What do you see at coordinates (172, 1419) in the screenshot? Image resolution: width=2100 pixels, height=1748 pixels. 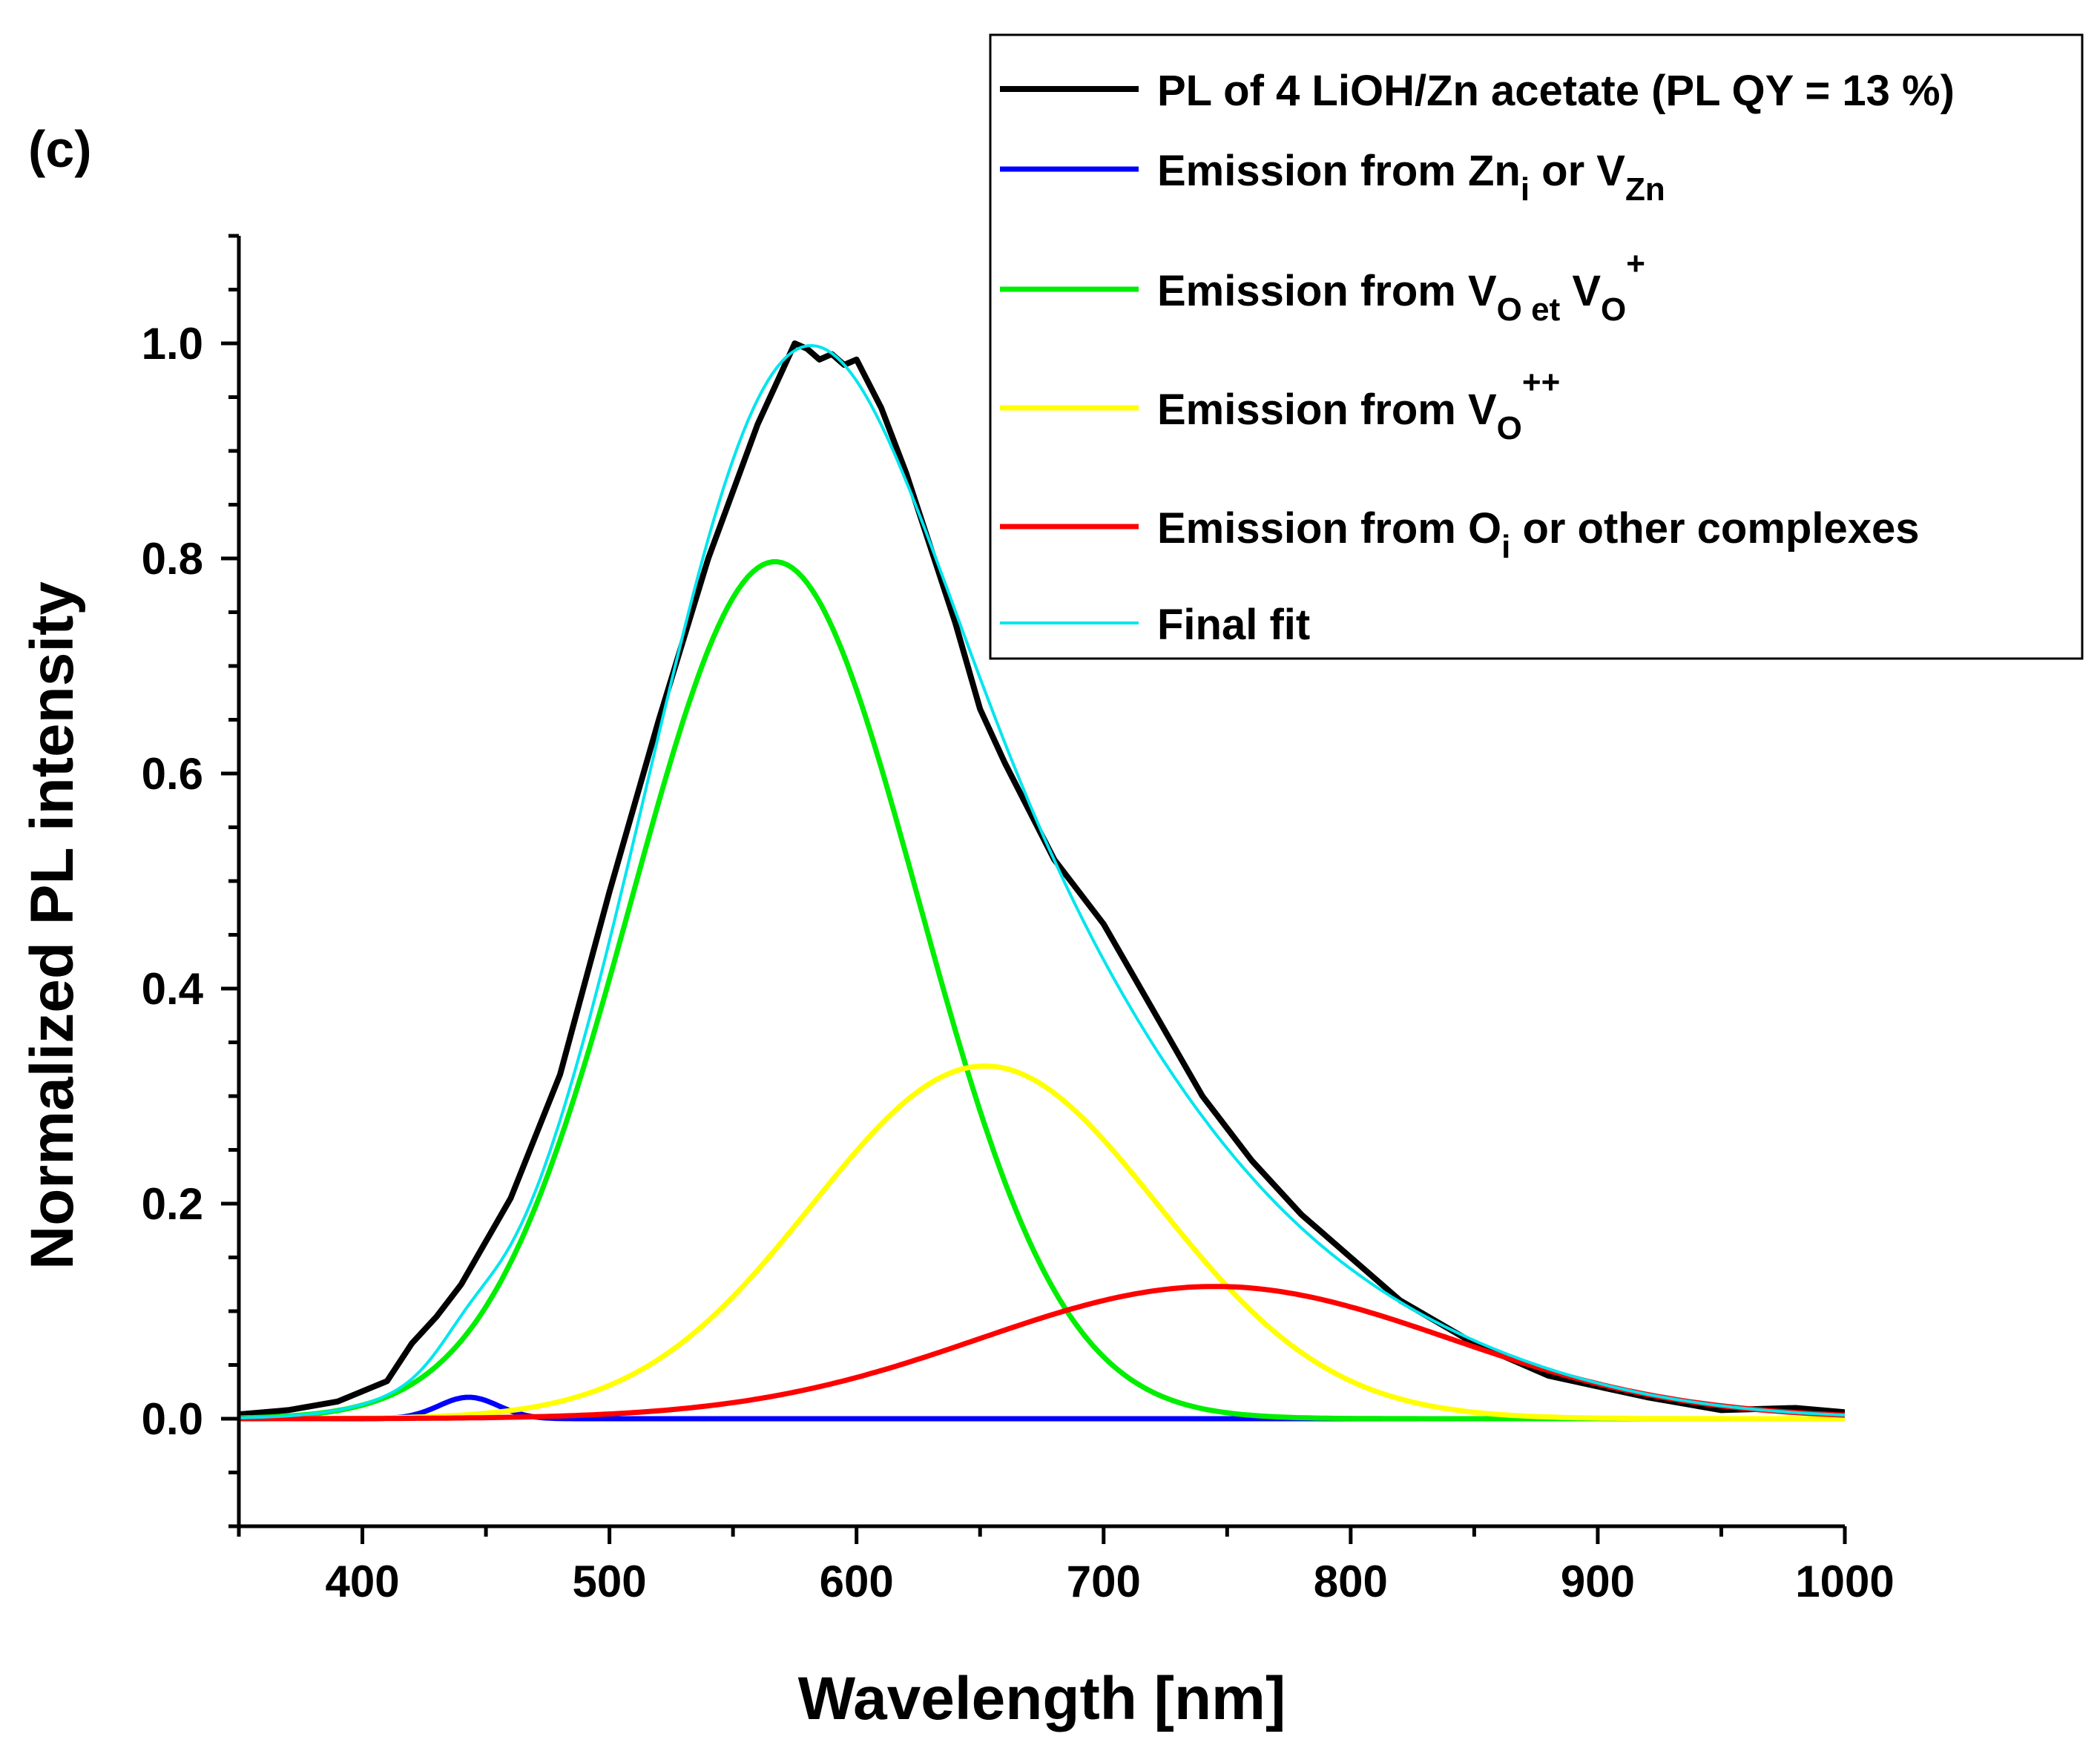 I see `y-tick-label: 0.0` at bounding box center [172, 1419].